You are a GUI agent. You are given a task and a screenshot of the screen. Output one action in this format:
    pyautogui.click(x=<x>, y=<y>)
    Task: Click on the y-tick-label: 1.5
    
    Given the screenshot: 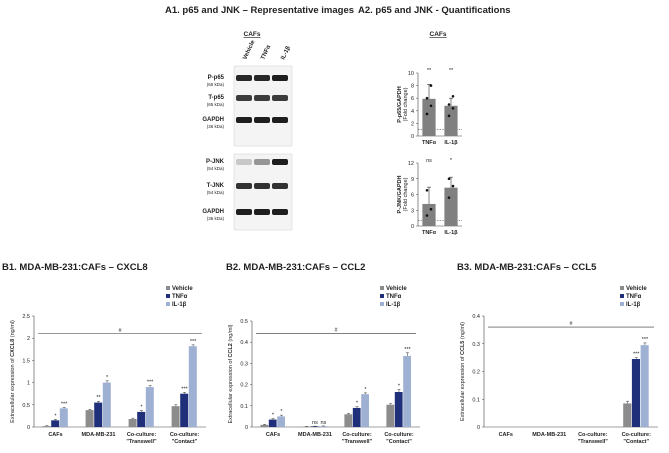 What is the action you would take?
    pyautogui.click(x=26, y=361)
    